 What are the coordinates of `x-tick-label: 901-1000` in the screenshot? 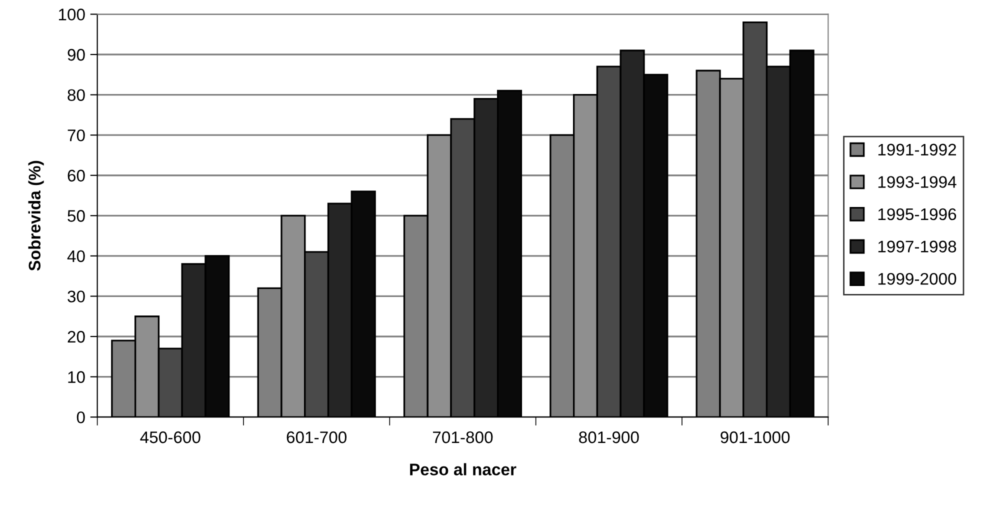 It's located at (755, 437).